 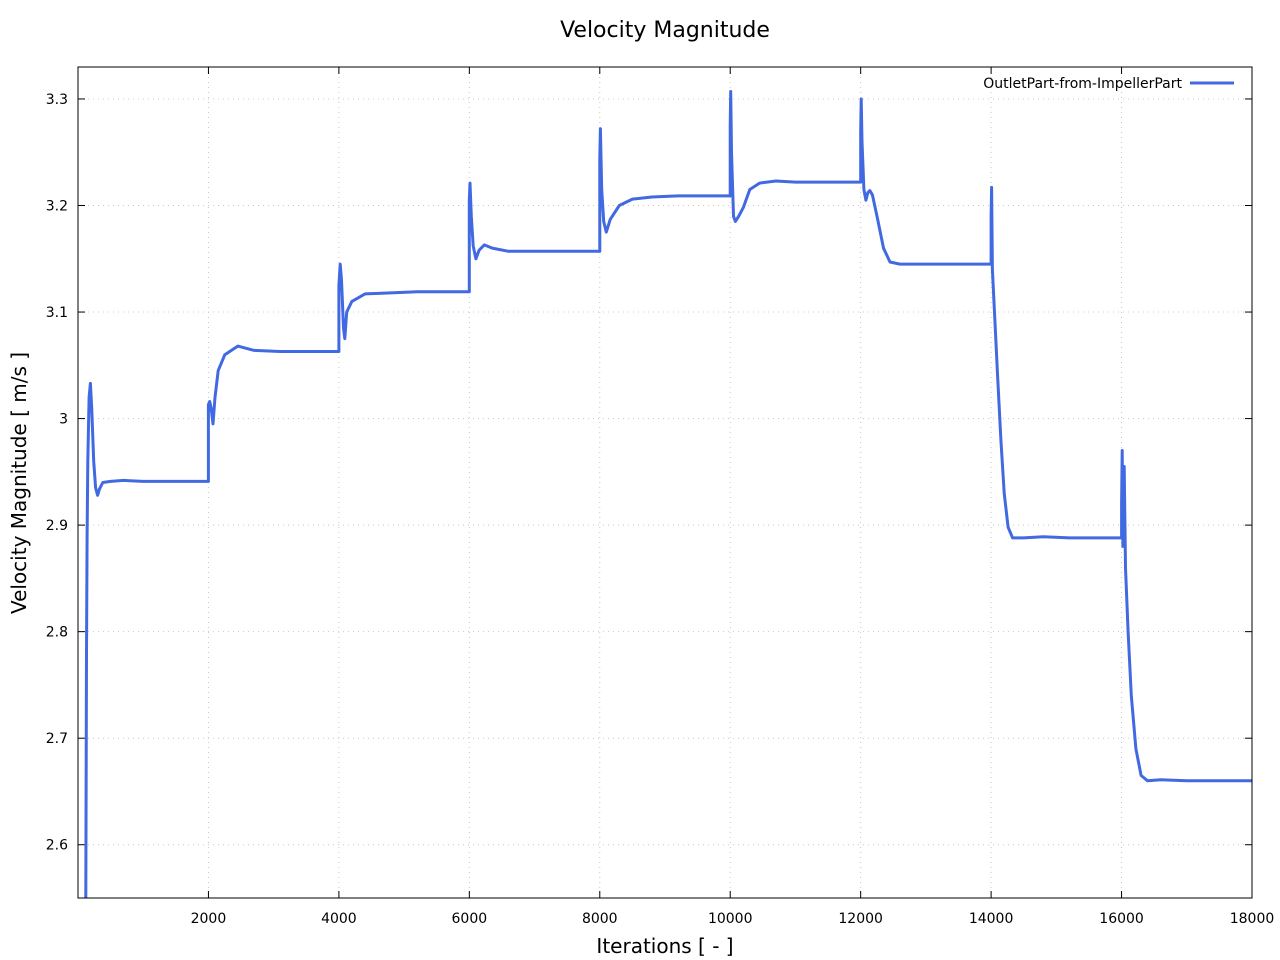 I want to click on x-tick-label: 8000, so click(x=600, y=919).